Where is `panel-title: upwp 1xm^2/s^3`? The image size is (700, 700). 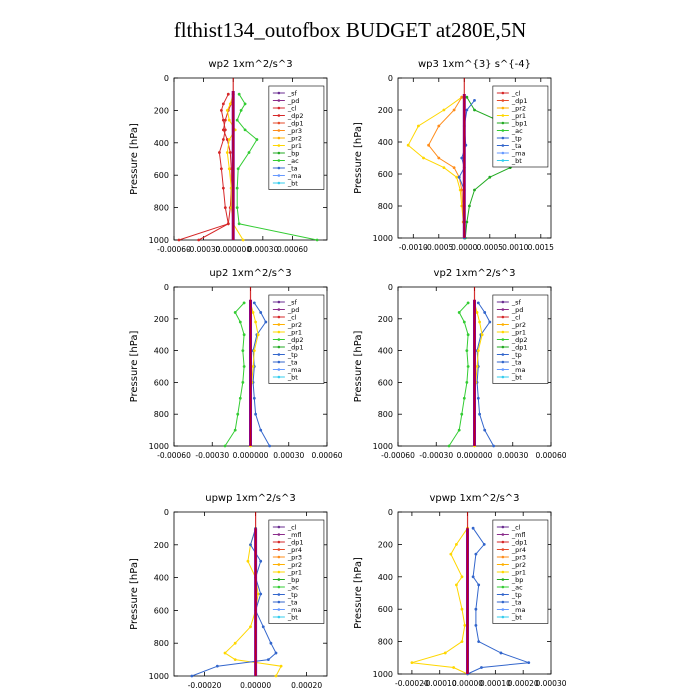
panel-title: upwp 1xm^2/s^3 is located at coordinates (250, 498).